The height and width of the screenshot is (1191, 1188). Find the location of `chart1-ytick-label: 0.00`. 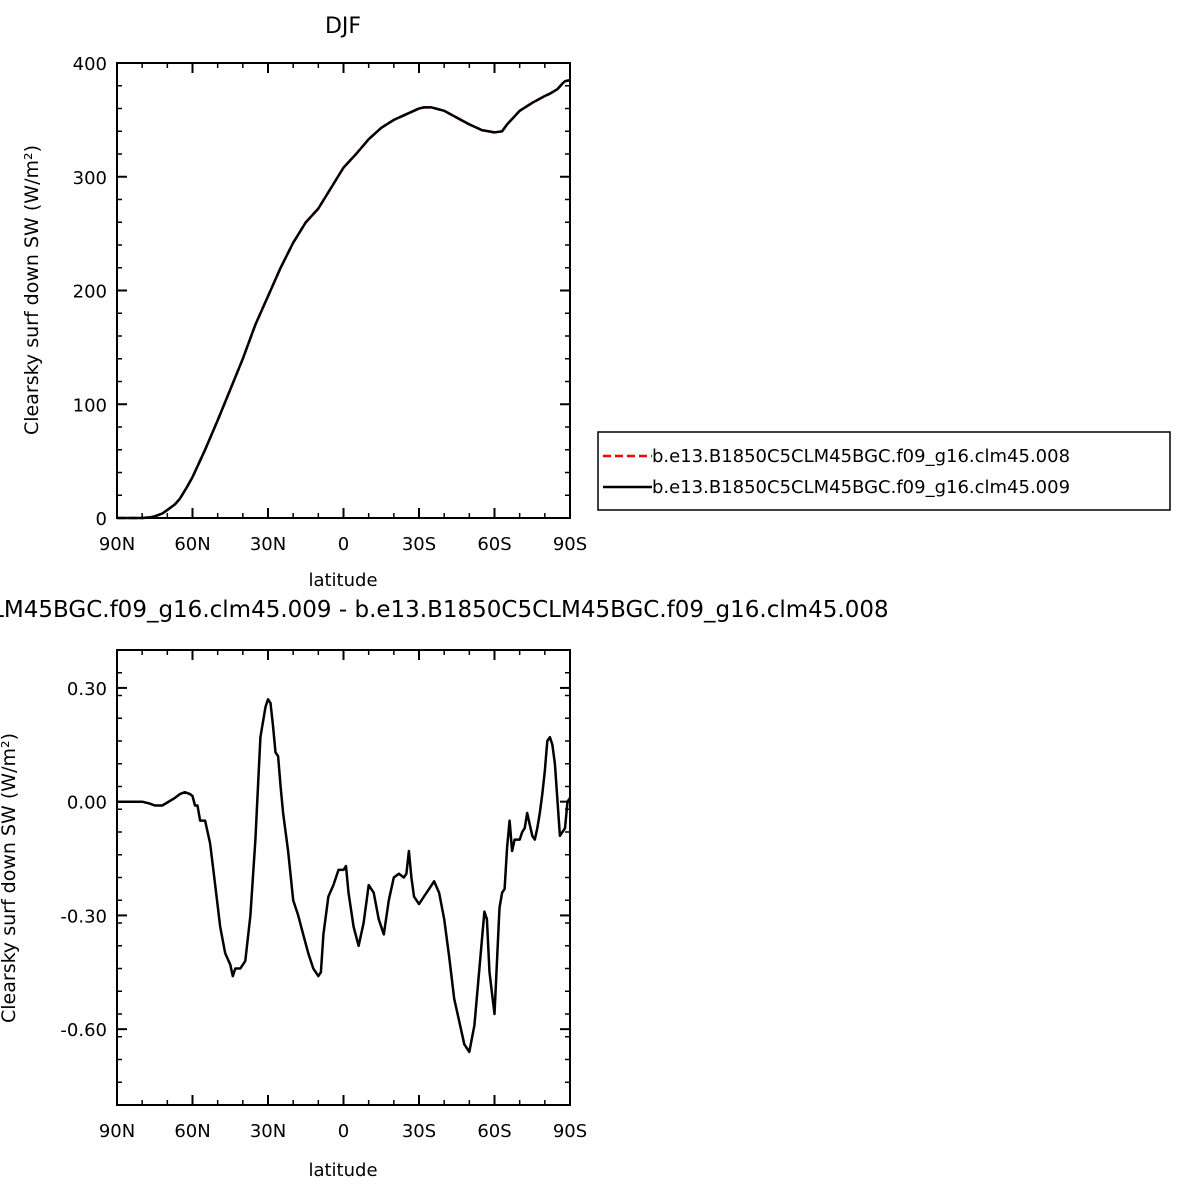

chart1-ytick-label: 0.00 is located at coordinates (87, 803).